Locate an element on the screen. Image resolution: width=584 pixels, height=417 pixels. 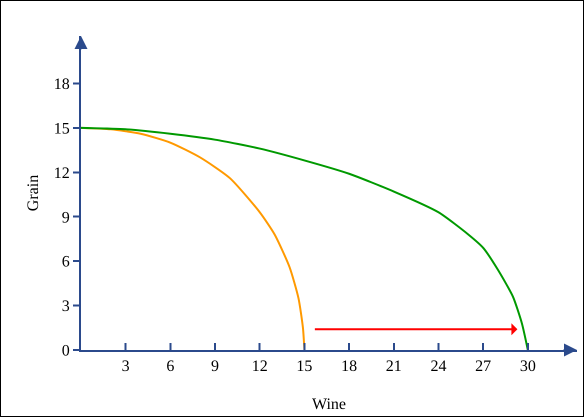
y-tick-label: 0 is located at coordinates (66, 351).